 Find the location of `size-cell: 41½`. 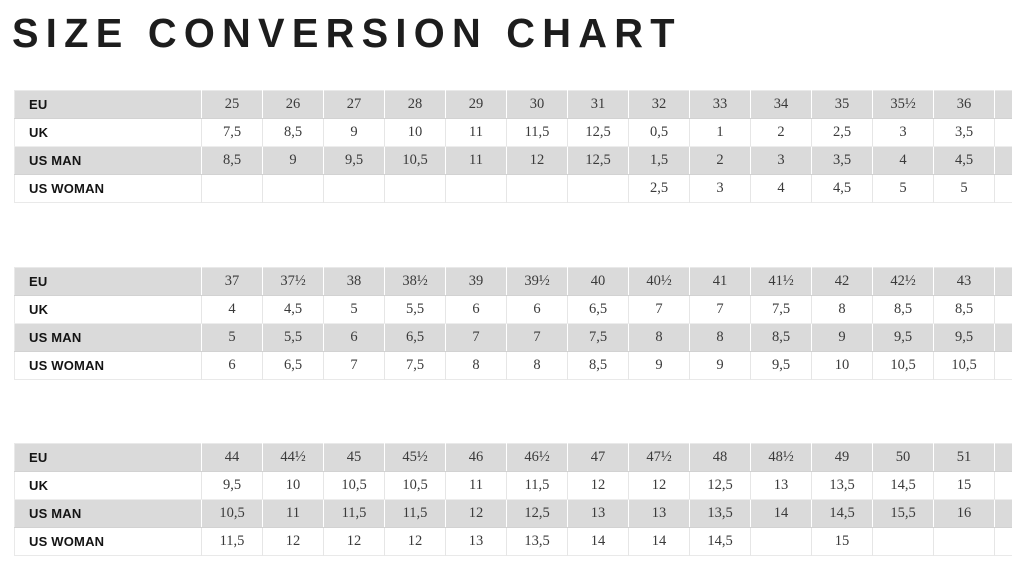

size-cell: 41½ is located at coordinates (781, 281).